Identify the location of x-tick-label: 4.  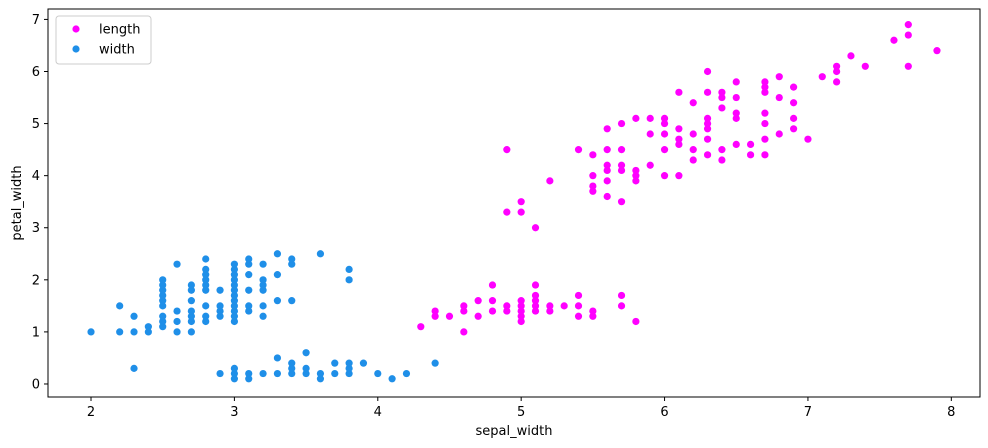
(378, 412).